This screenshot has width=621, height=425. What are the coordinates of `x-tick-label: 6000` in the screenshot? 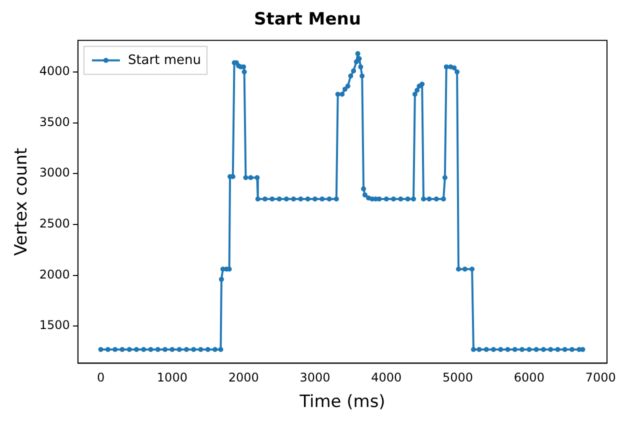 It's located at (529, 377).